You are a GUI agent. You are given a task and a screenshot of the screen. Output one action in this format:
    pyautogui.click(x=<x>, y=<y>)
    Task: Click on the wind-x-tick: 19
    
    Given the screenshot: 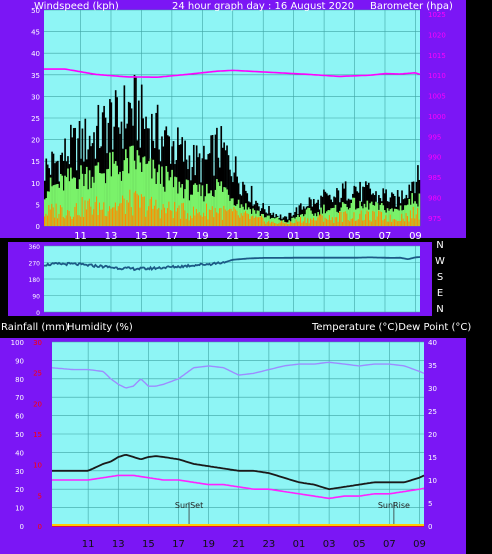 What is the action you would take?
    pyautogui.click(x=202, y=236)
    